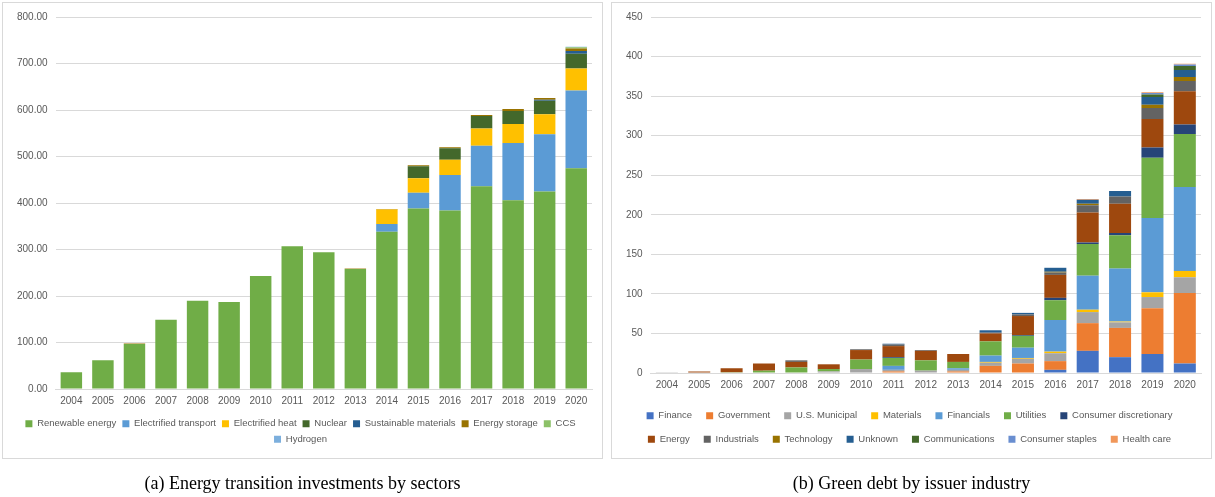 This screenshot has height=497, width=1215. I want to click on y-tick-label: 0.00, so click(38, 388).